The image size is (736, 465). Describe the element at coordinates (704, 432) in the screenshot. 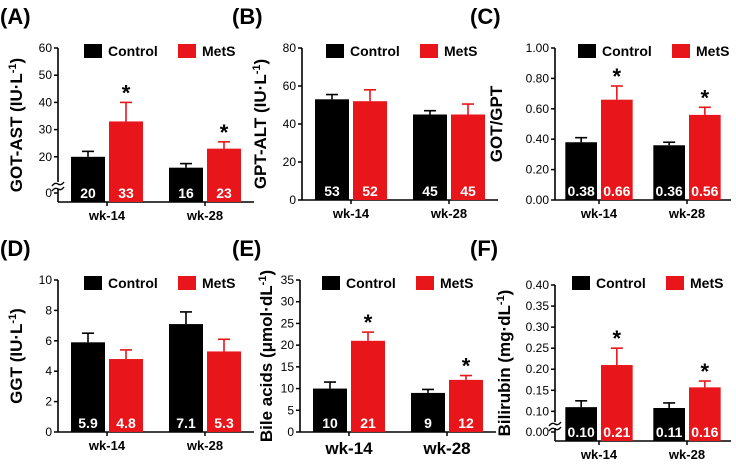

I see `bar-value-label: 0.16` at that location.